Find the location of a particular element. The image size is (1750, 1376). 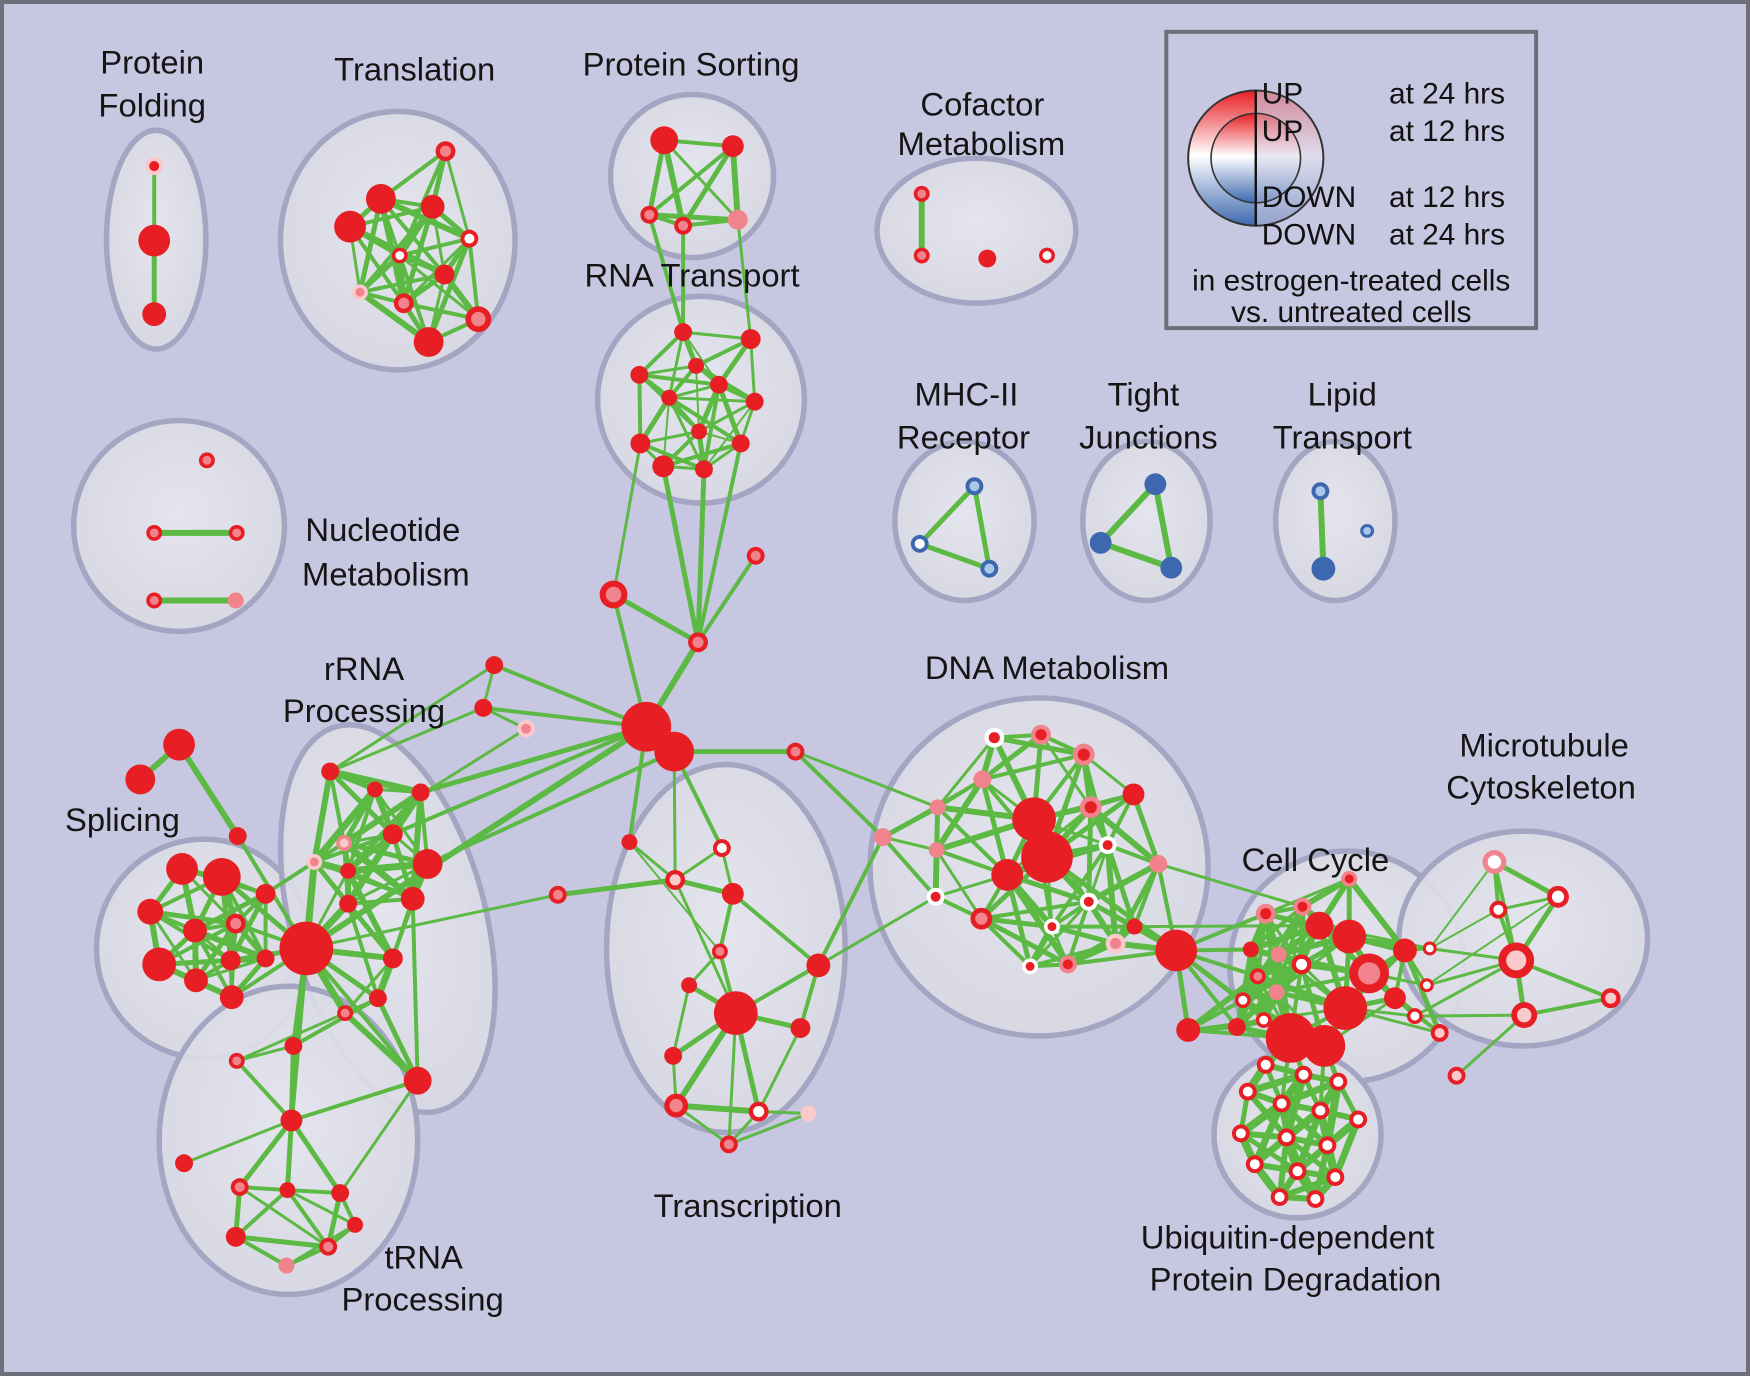

cluster-ellipse-cof is located at coordinates (976, 230).